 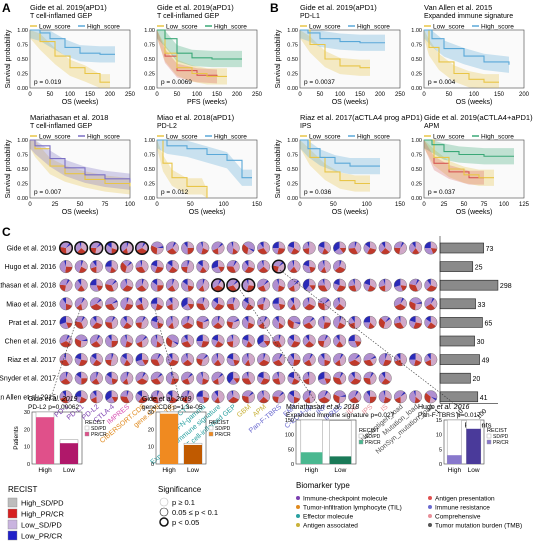 I want to click on km-title: Riaz et al. 2017(aCTLA4 prog aPD1), so click(x=361, y=117).